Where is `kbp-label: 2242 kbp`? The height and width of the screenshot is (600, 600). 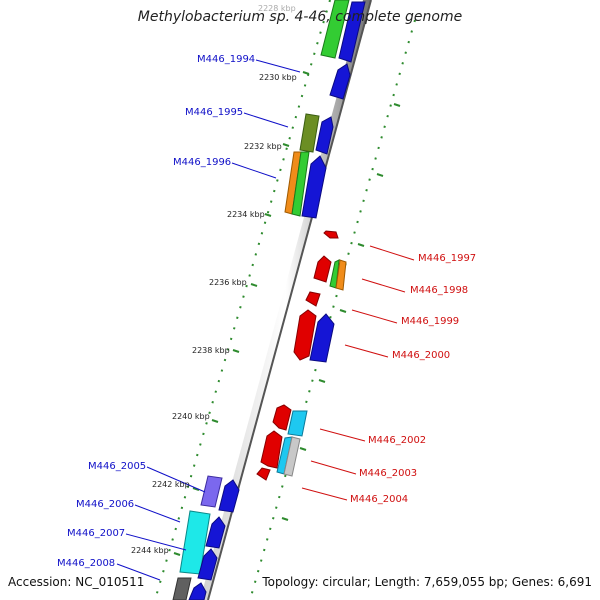
kbp-label: 2242 kbp is located at coordinates (171, 484).